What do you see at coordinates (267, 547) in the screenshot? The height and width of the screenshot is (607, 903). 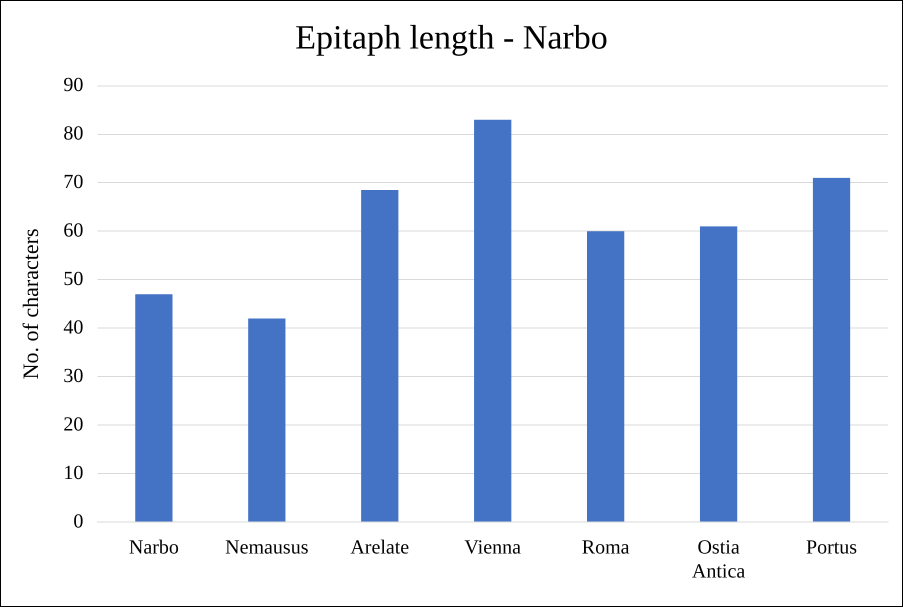 I see `x-tick-label: Nemausus` at bounding box center [267, 547].